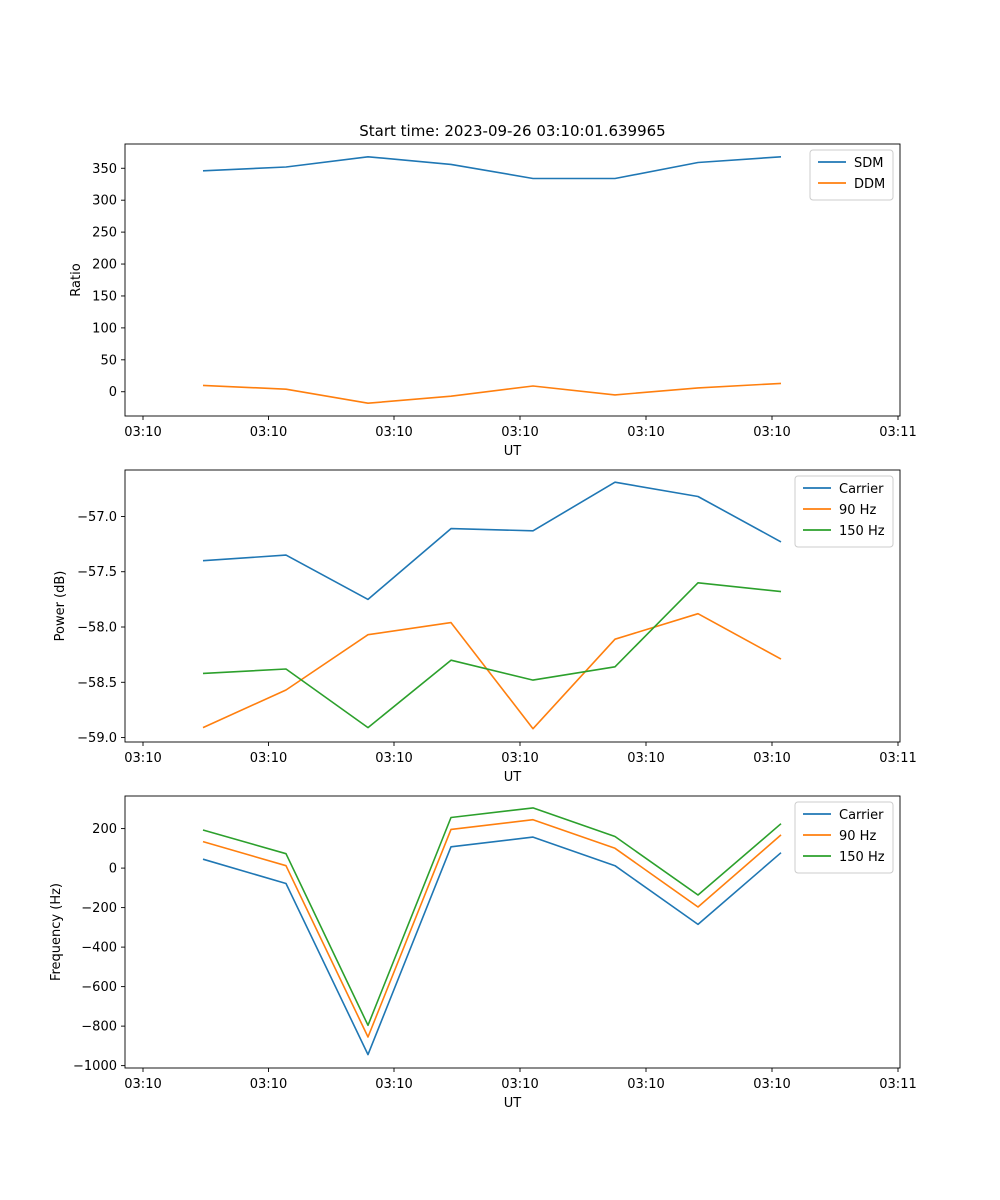  I want to click on y-axis-label: Power (dB), so click(60, 606).